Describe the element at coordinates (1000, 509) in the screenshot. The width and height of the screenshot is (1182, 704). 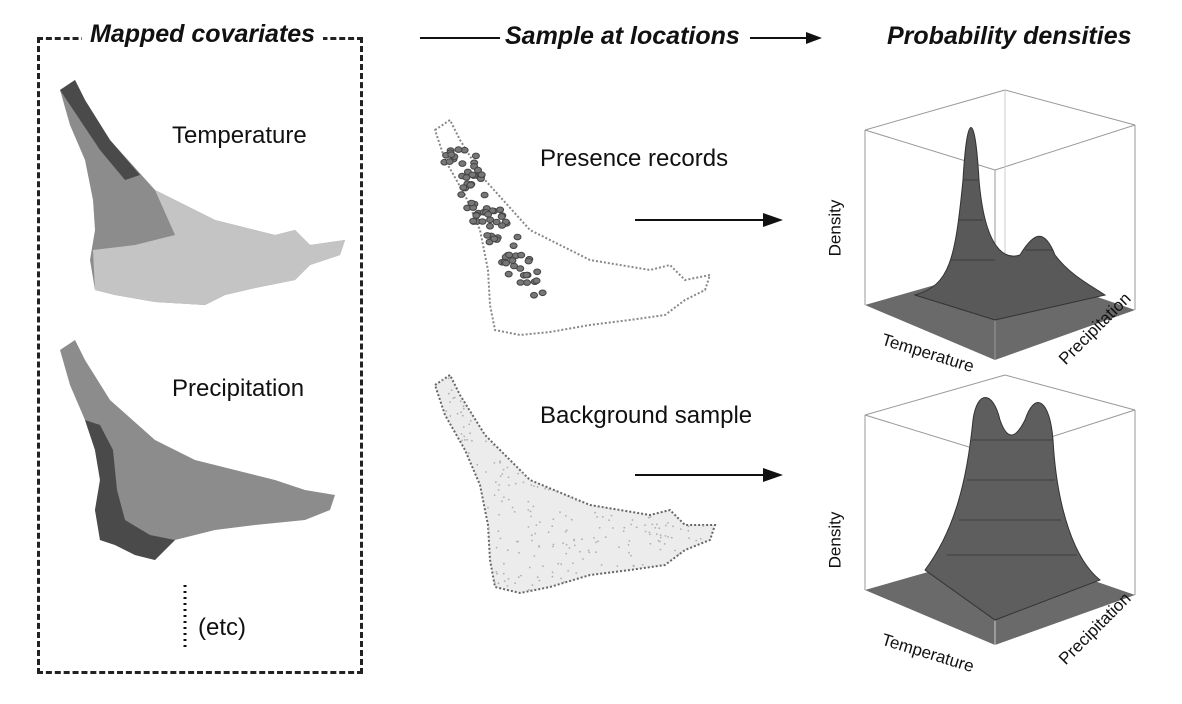
I see `background-density-plot` at that location.